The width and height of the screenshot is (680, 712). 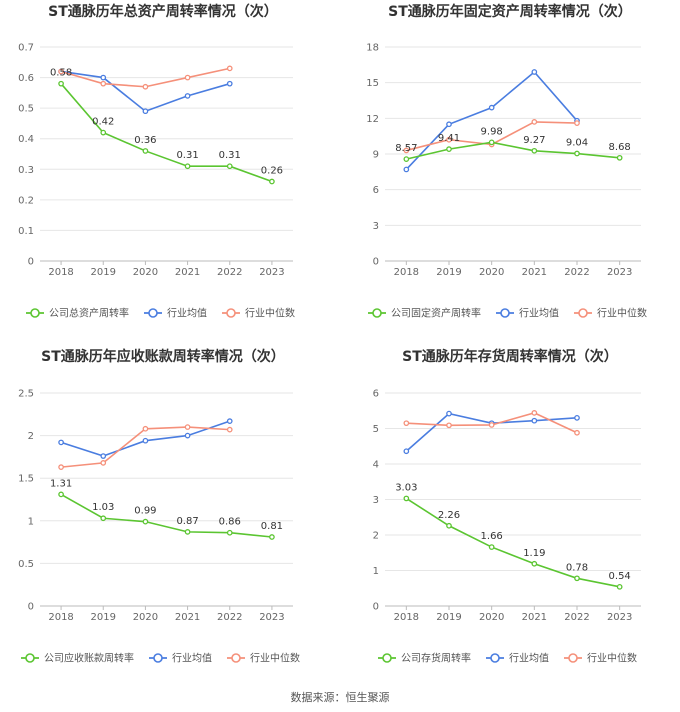 What do you see at coordinates (60, 617) in the screenshot?
I see `x-tick-label: 2018` at bounding box center [60, 617].